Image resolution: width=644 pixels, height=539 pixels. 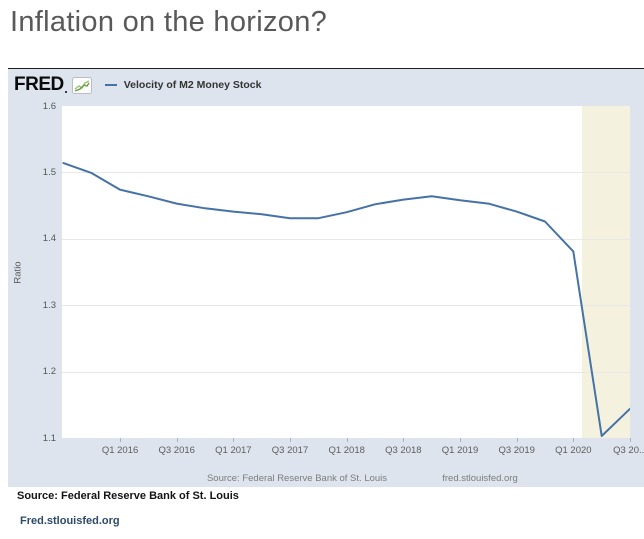 What do you see at coordinates (39, 84) in the screenshot?
I see `fred-logo: FRED` at bounding box center [39, 84].